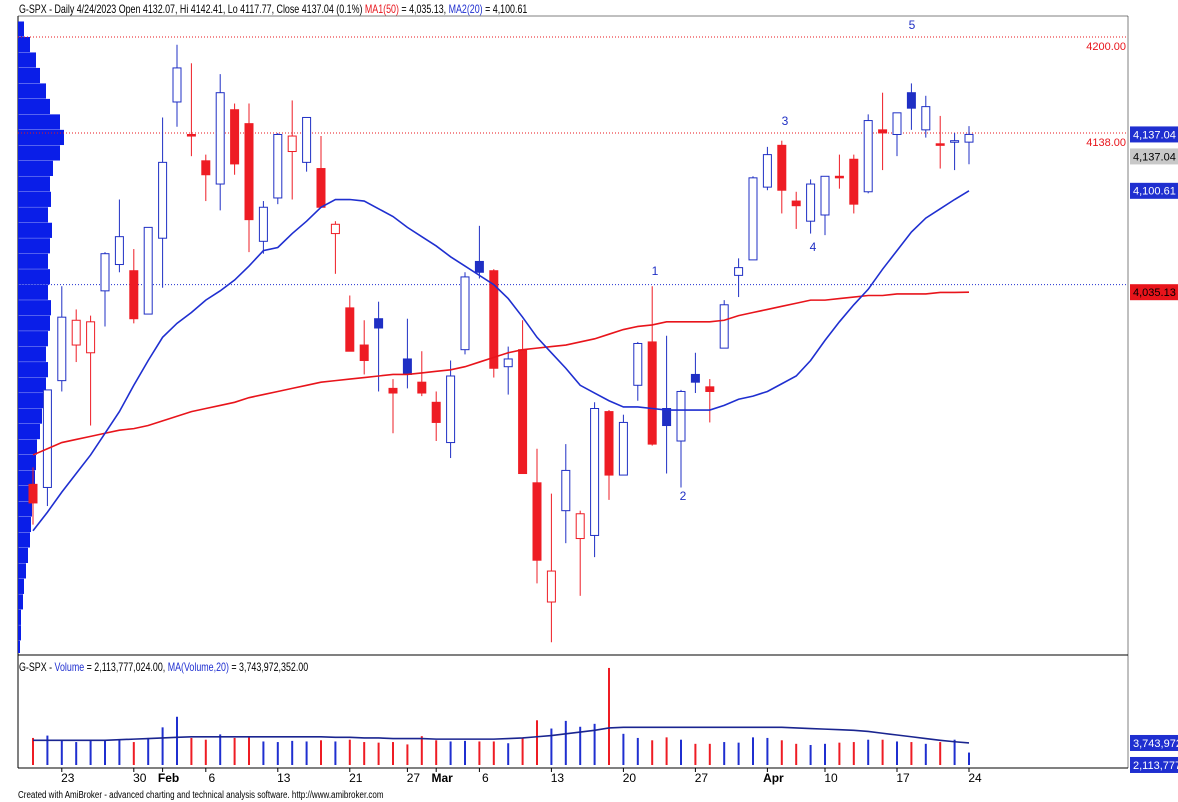 This screenshot has width=1178, height=802. Describe the element at coordinates (270, 667) in the screenshot. I see `legend-value: = 3,743,972,352.00` at that location.